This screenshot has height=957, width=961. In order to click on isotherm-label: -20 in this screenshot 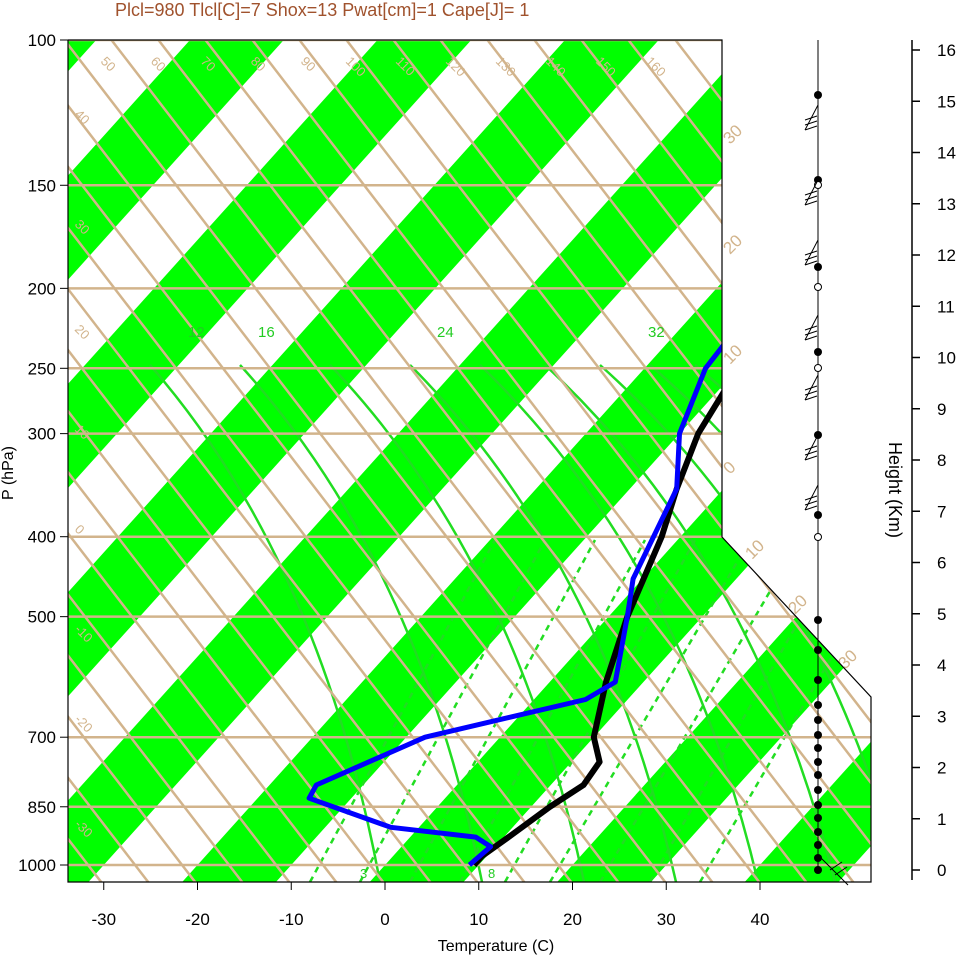, I will do `click(84, 724)`.